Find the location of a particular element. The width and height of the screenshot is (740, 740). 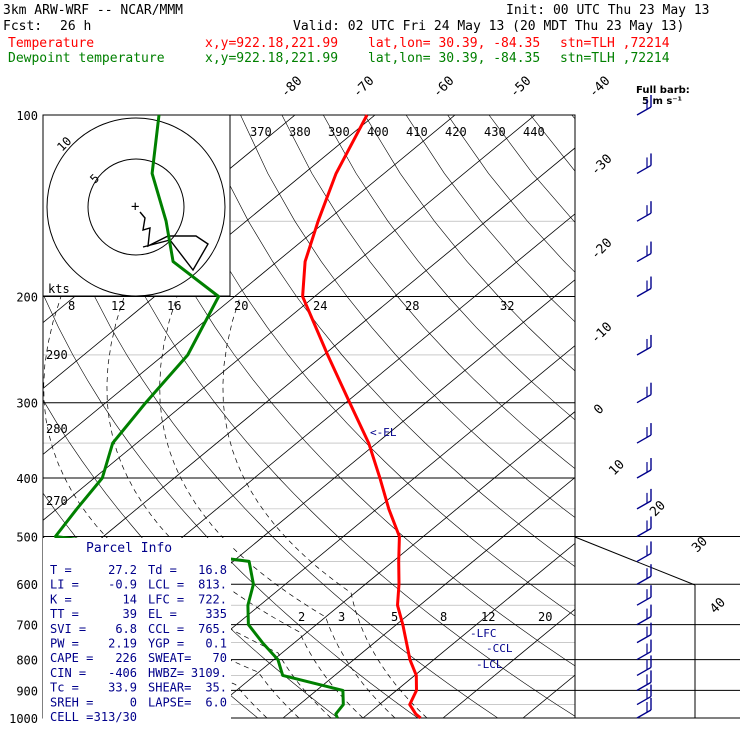

parcel-row-value: 27.2 is located at coordinates (122, 570).